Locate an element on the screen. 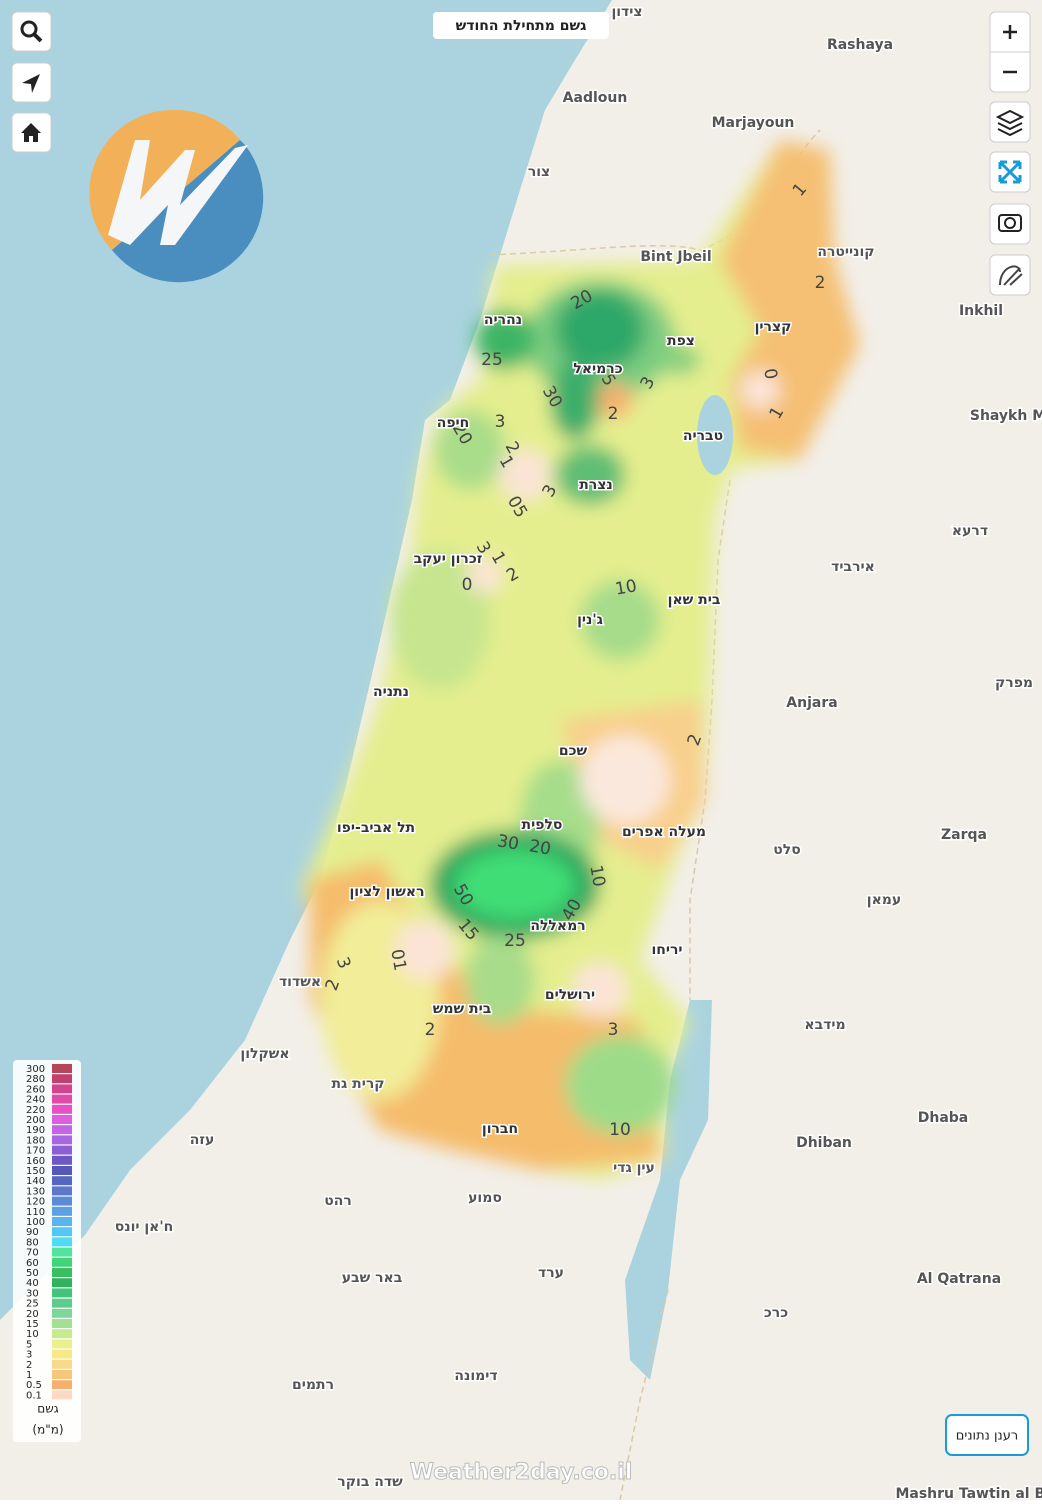 This screenshot has width=1042, height=1504. city-label: מעלה אפרים is located at coordinates (664, 832).